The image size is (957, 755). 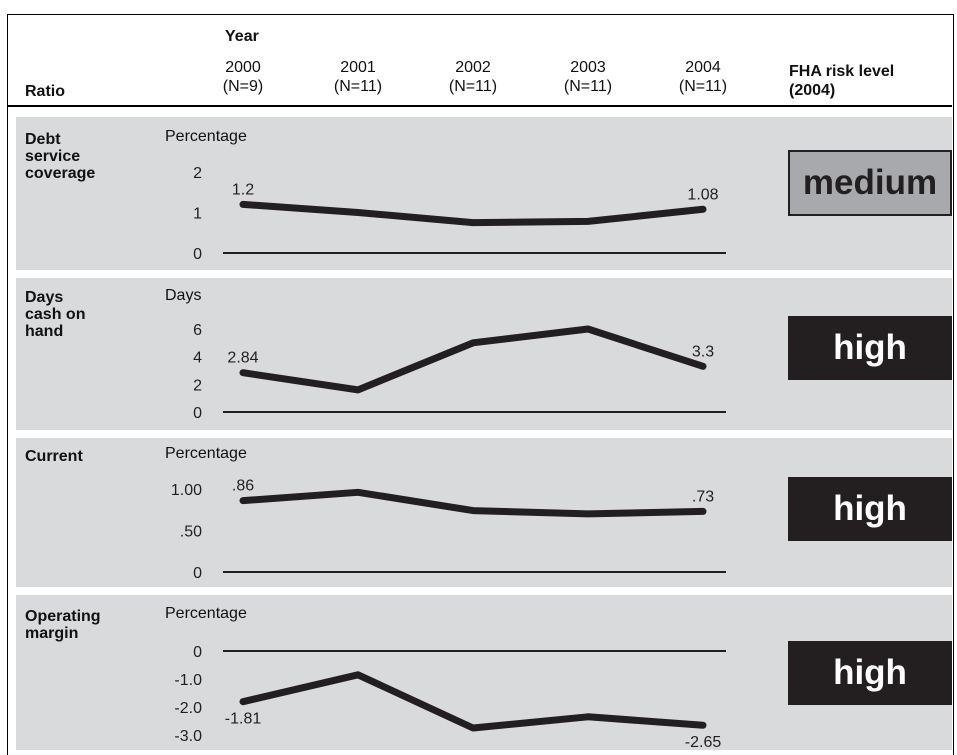 I want to click on line-chart-current: 0 .50 1.00 .86 .73, so click(x=448, y=530).